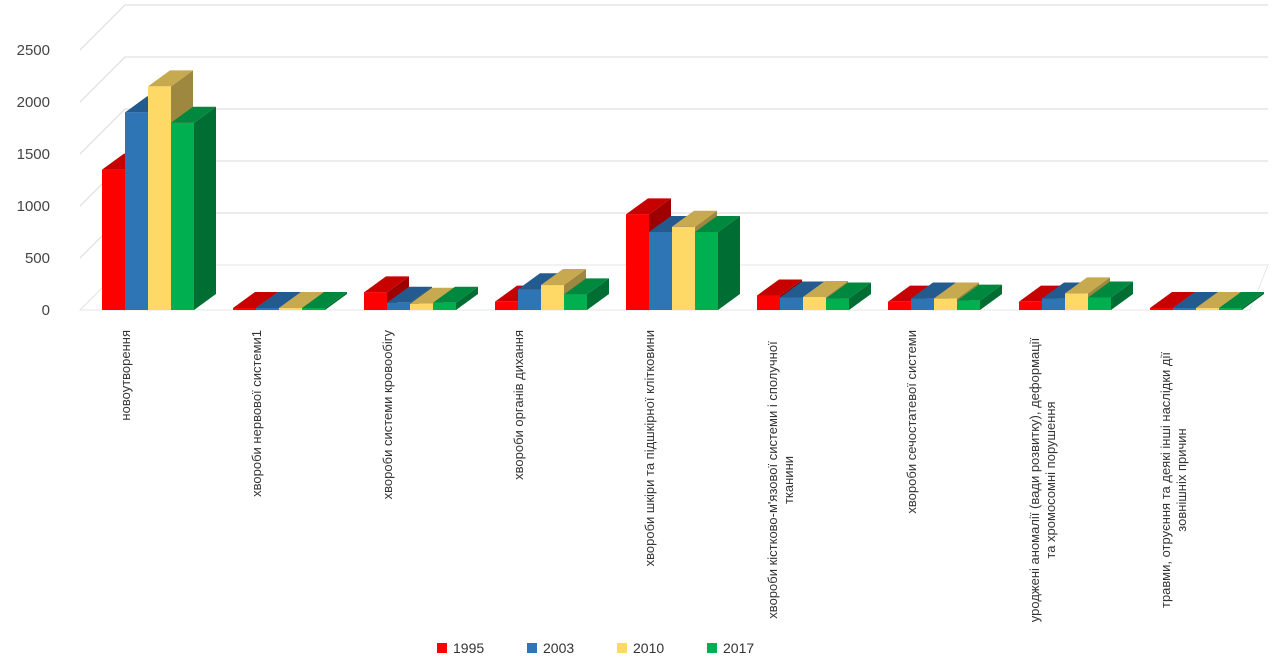 The width and height of the screenshot is (1280, 660). What do you see at coordinates (37, 258) in the screenshot?
I see `y-tick-label: 500` at bounding box center [37, 258].